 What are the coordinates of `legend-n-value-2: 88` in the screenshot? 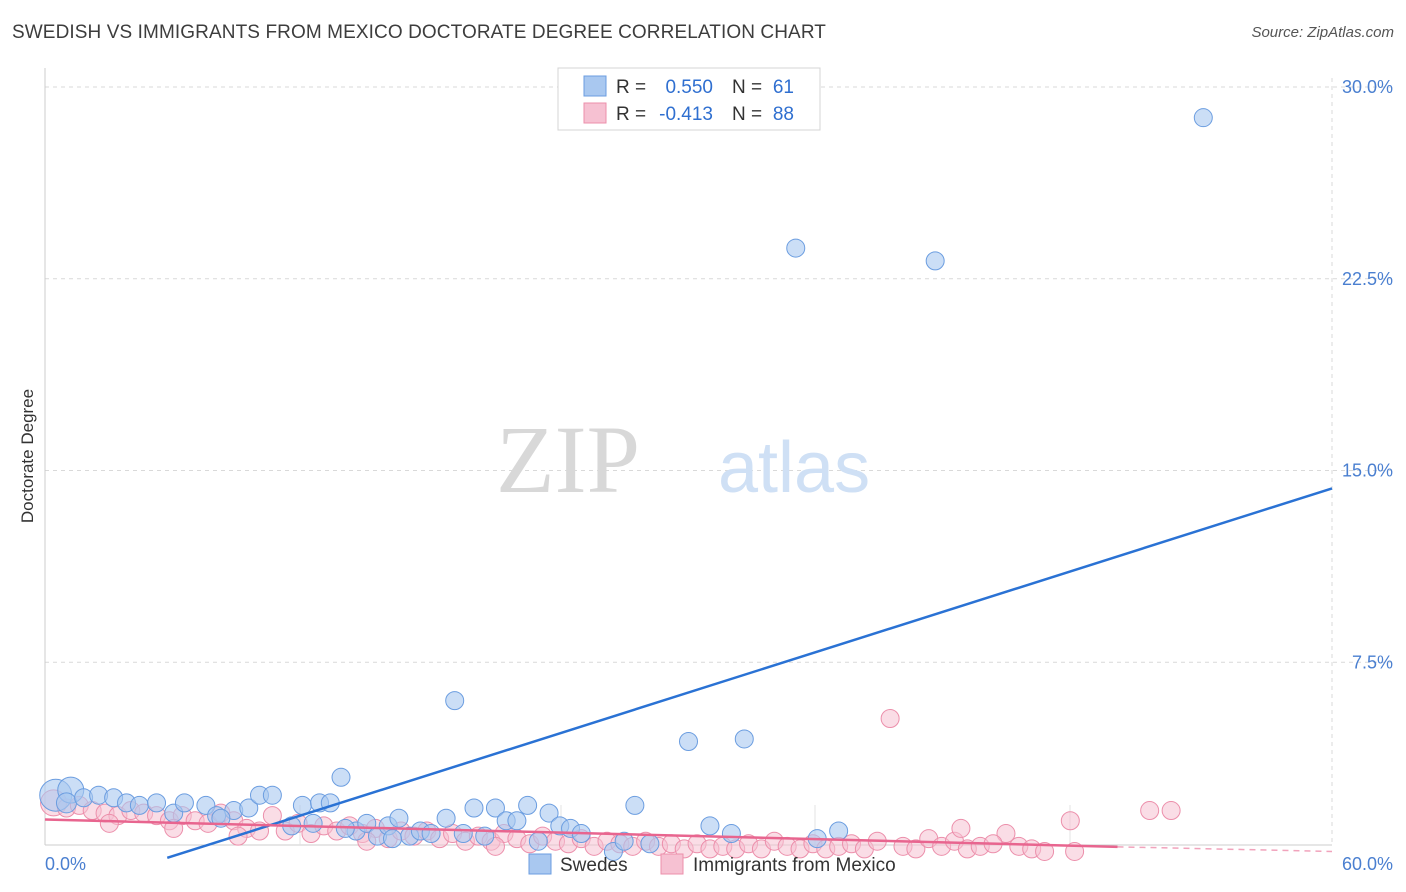 It's located at (783, 114).